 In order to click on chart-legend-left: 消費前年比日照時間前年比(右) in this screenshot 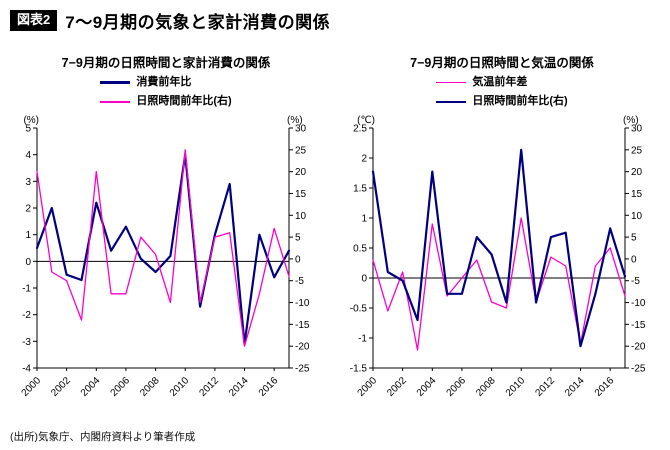, I will do `click(166, 95)`.